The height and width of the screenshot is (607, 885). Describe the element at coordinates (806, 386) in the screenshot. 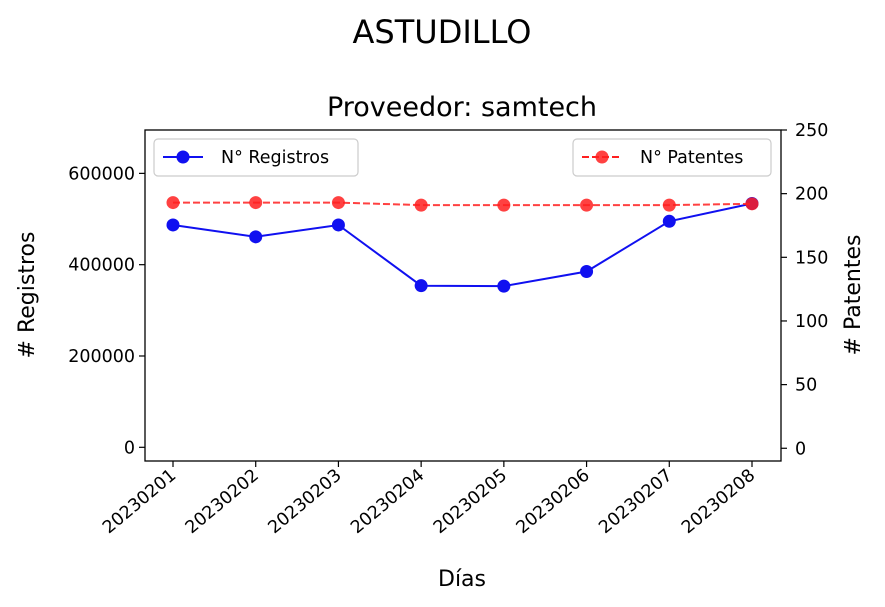

I see `y-right-tick-label: 50` at that location.